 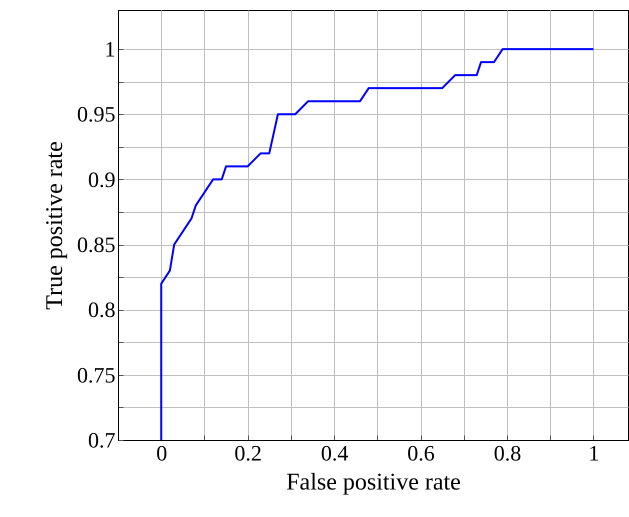 I want to click on x-tick-label: 0, so click(x=162, y=453).